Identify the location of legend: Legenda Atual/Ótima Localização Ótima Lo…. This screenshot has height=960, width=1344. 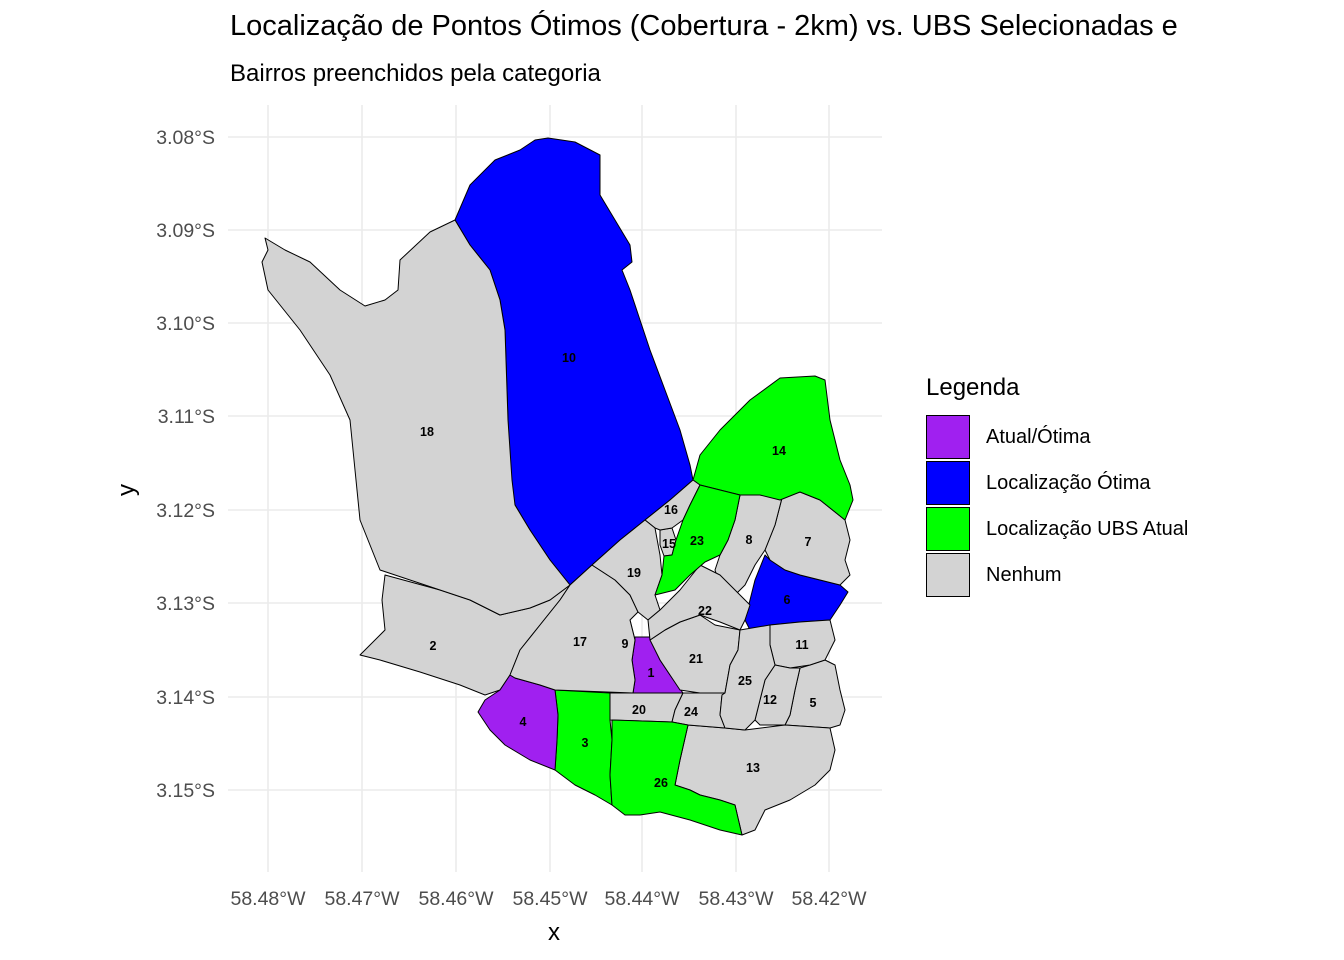
(1057, 486).